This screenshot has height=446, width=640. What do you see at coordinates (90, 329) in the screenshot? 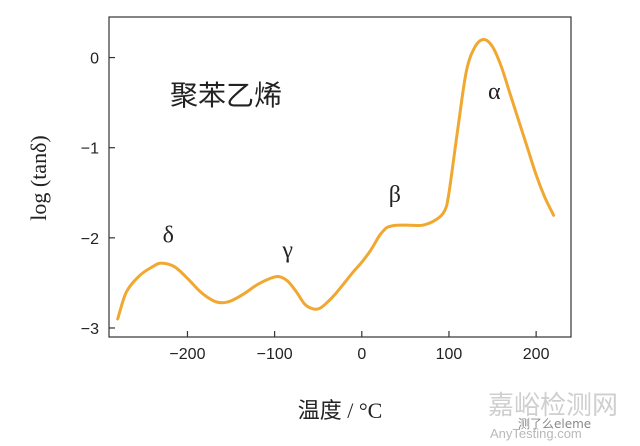
I see `y-tick-label: −3` at bounding box center [90, 329].